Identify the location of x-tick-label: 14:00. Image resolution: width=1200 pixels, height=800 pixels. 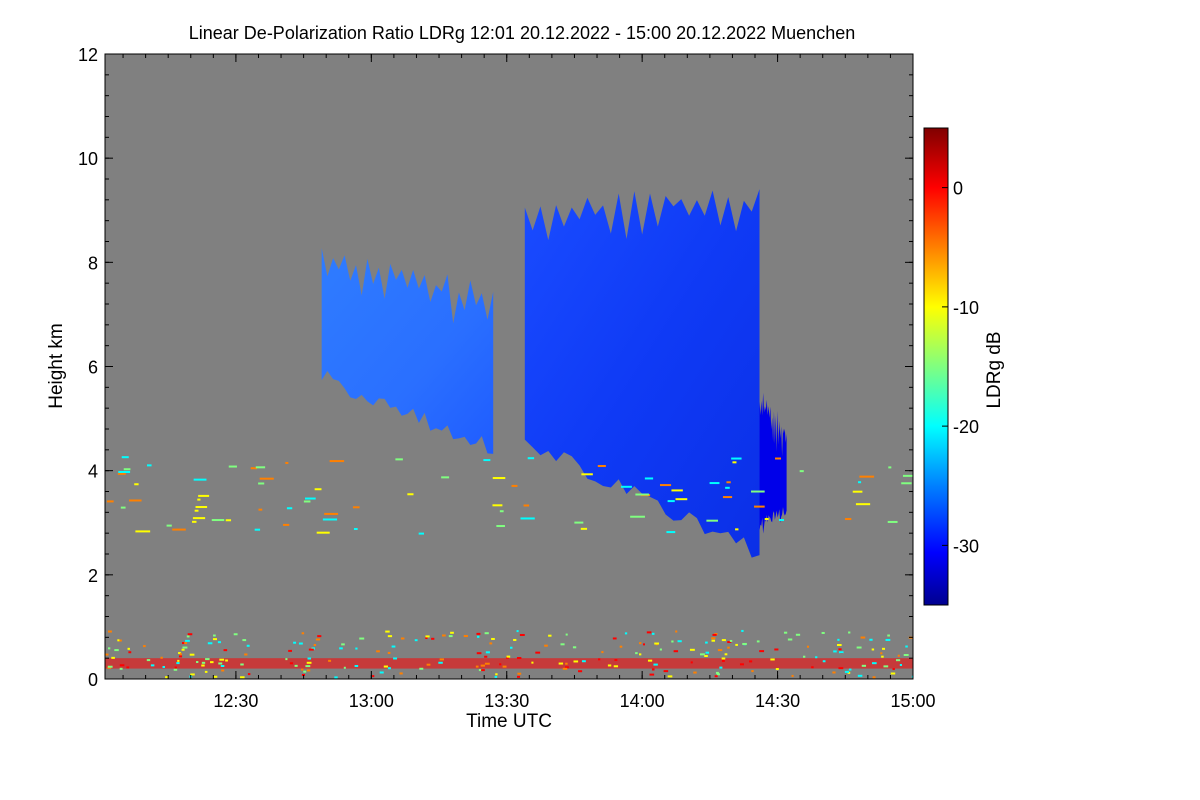
(642, 701).